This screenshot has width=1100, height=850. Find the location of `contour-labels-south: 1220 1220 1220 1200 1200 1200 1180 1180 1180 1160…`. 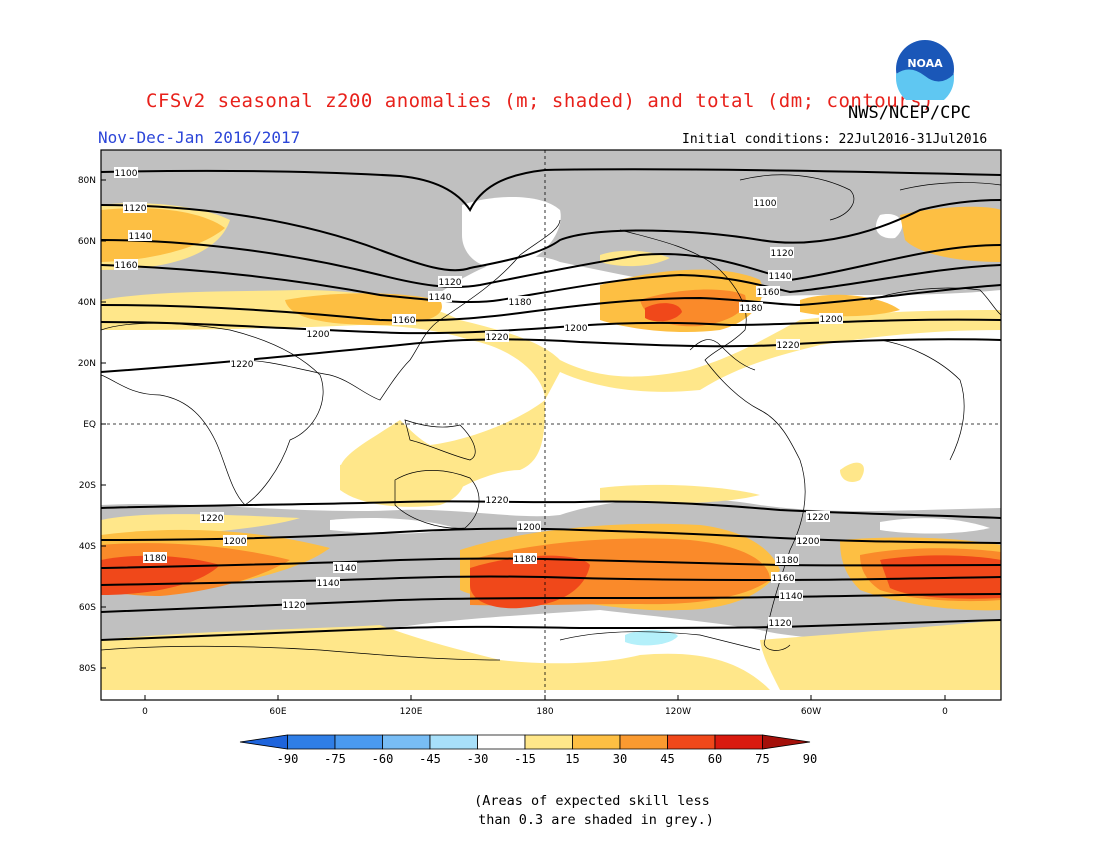

contour-labels-south: 1220 1220 1220 1200 1200 1200 1180 1180 1180 1160… is located at coordinates (486, 561).